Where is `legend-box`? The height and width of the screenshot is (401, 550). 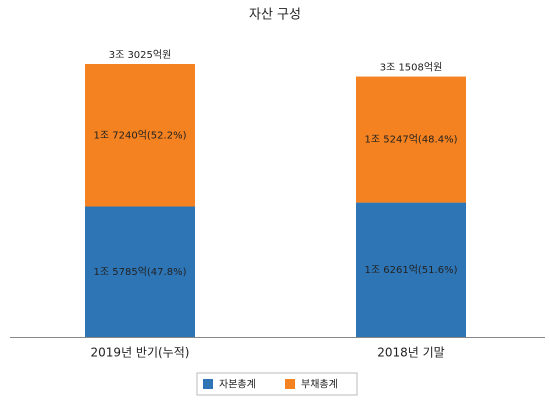
legend-box is located at coordinates (277, 384).